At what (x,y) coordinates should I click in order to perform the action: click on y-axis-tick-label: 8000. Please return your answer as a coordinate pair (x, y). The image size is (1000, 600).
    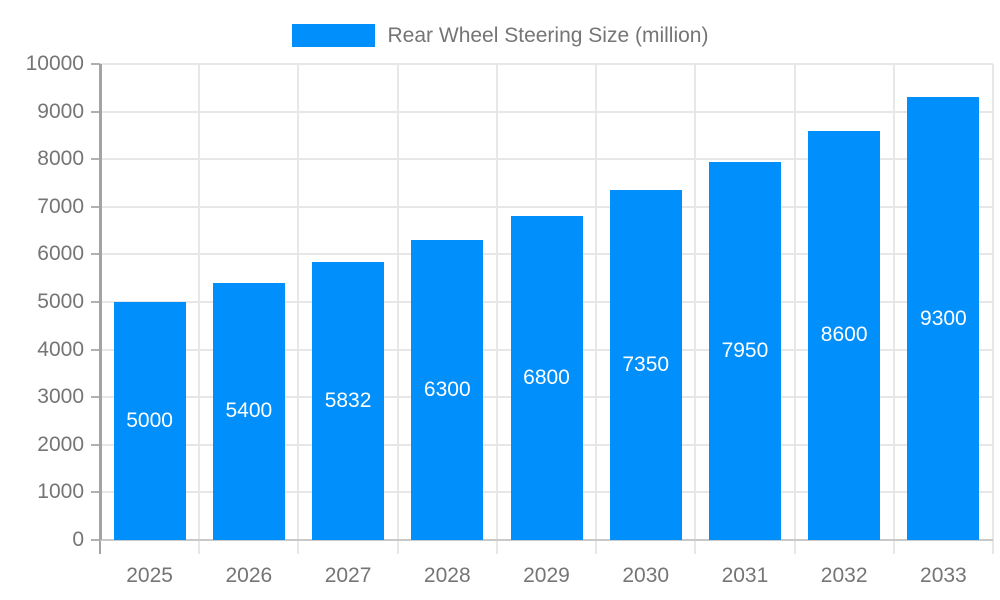
    Looking at the image, I should click on (60, 159).